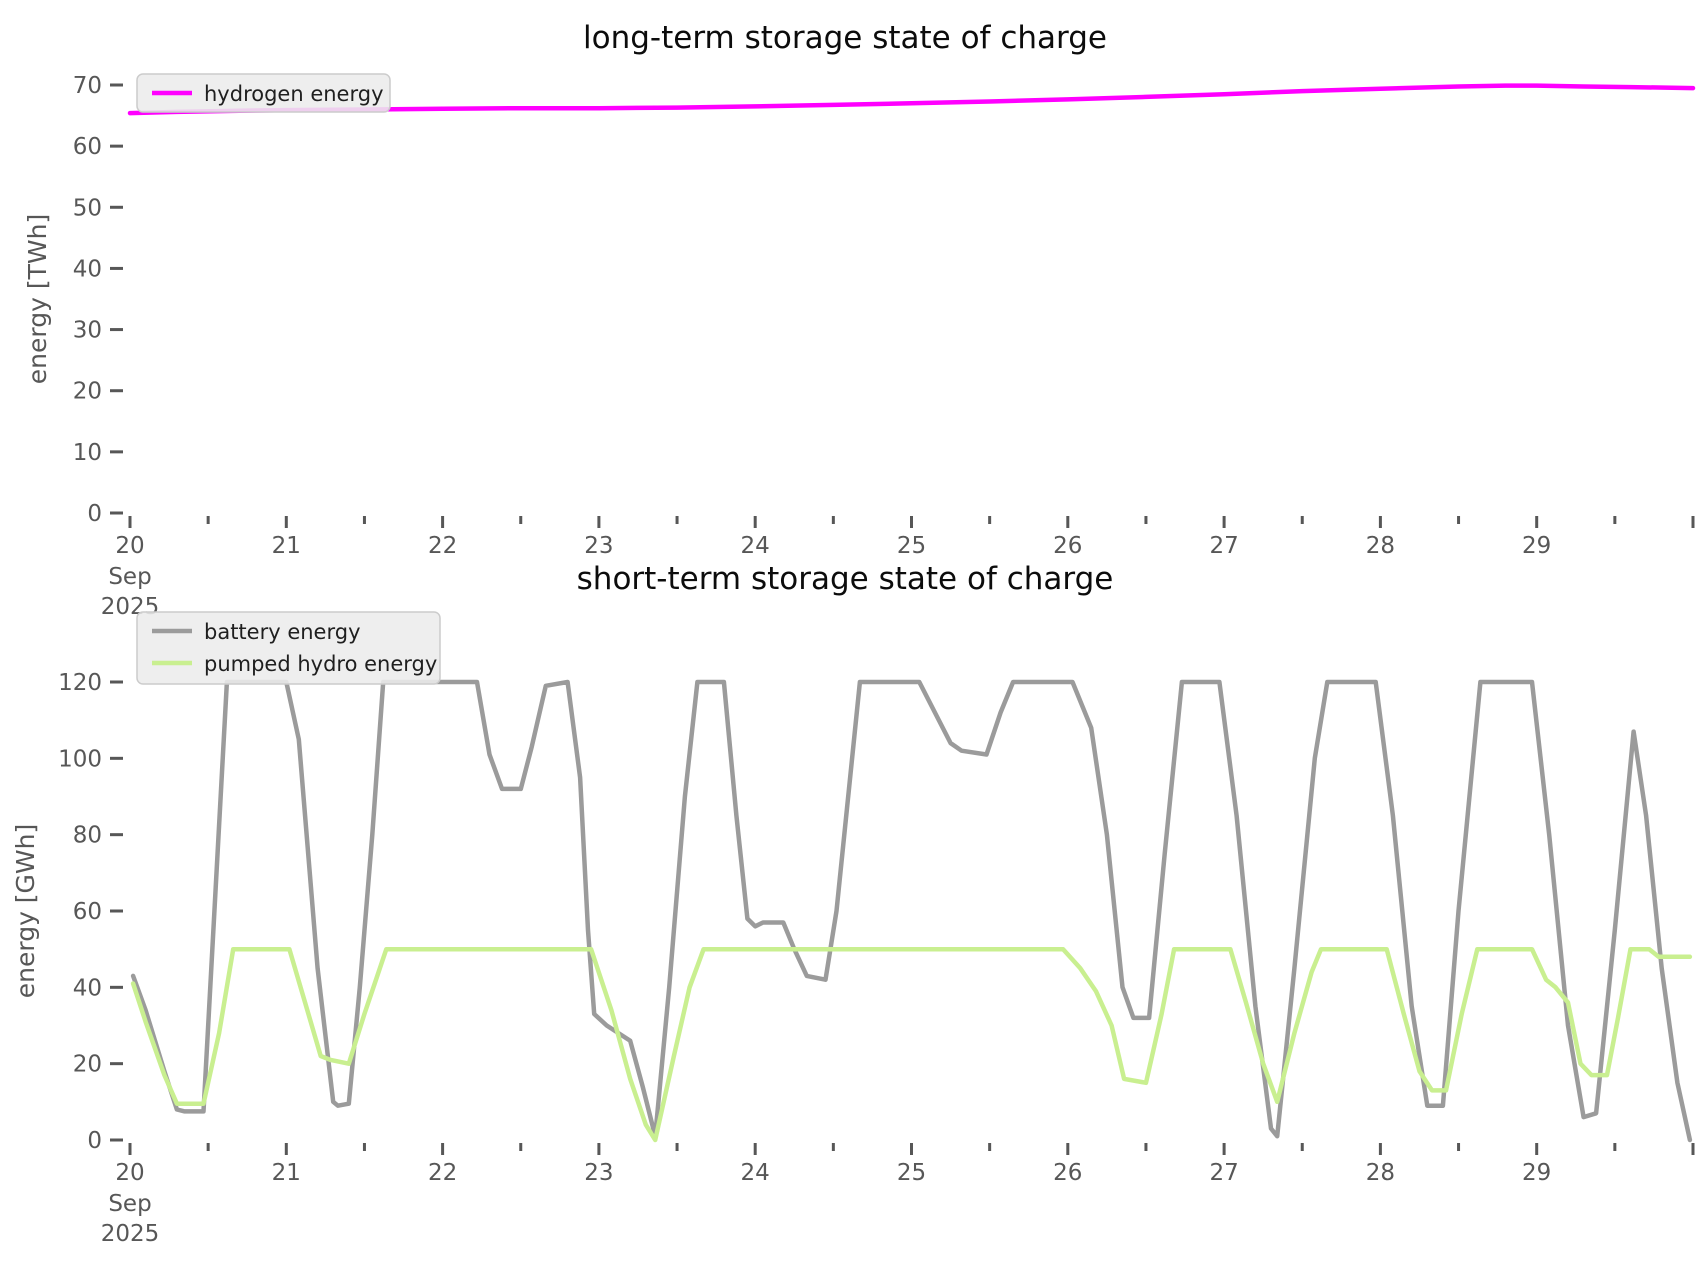 Image resolution: width=1706 pixels, height=1277 pixels. What do you see at coordinates (87, 453) in the screenshot?
I see `y-tick-label: 10` at bounding box center [87, 453].